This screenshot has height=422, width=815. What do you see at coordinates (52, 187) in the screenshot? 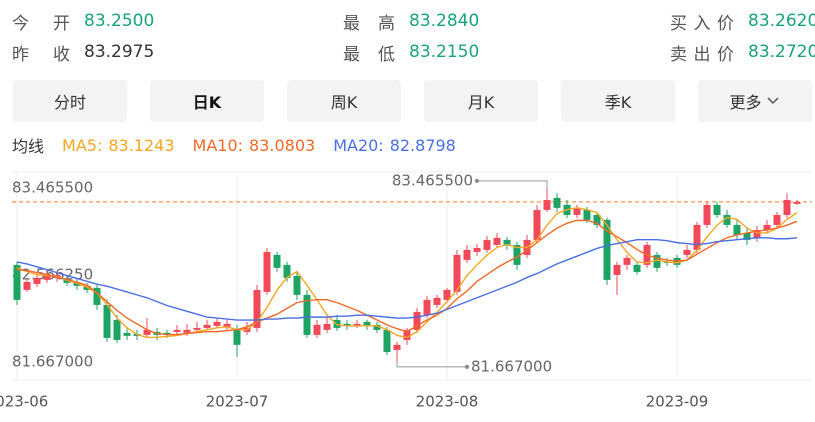
I see `y-tick-label: 83.465500` at bounding box center [52, 187].